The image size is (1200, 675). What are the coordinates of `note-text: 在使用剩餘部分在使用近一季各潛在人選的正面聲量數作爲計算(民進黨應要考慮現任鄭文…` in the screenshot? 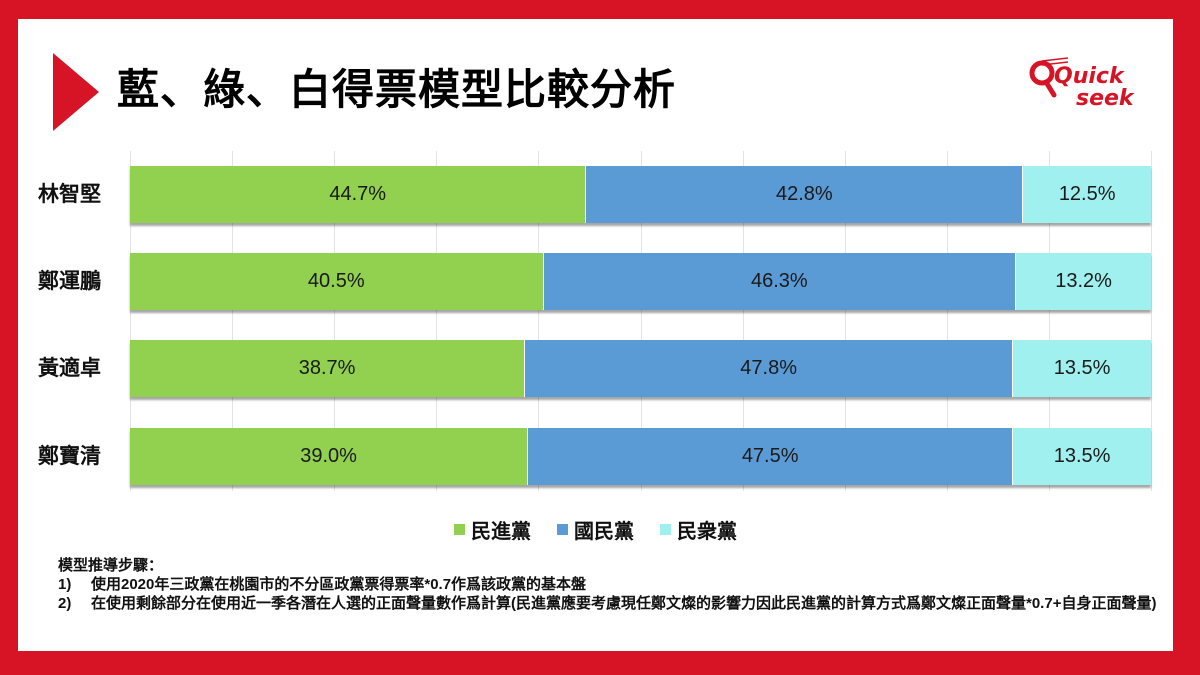 It's located at (624, 603).